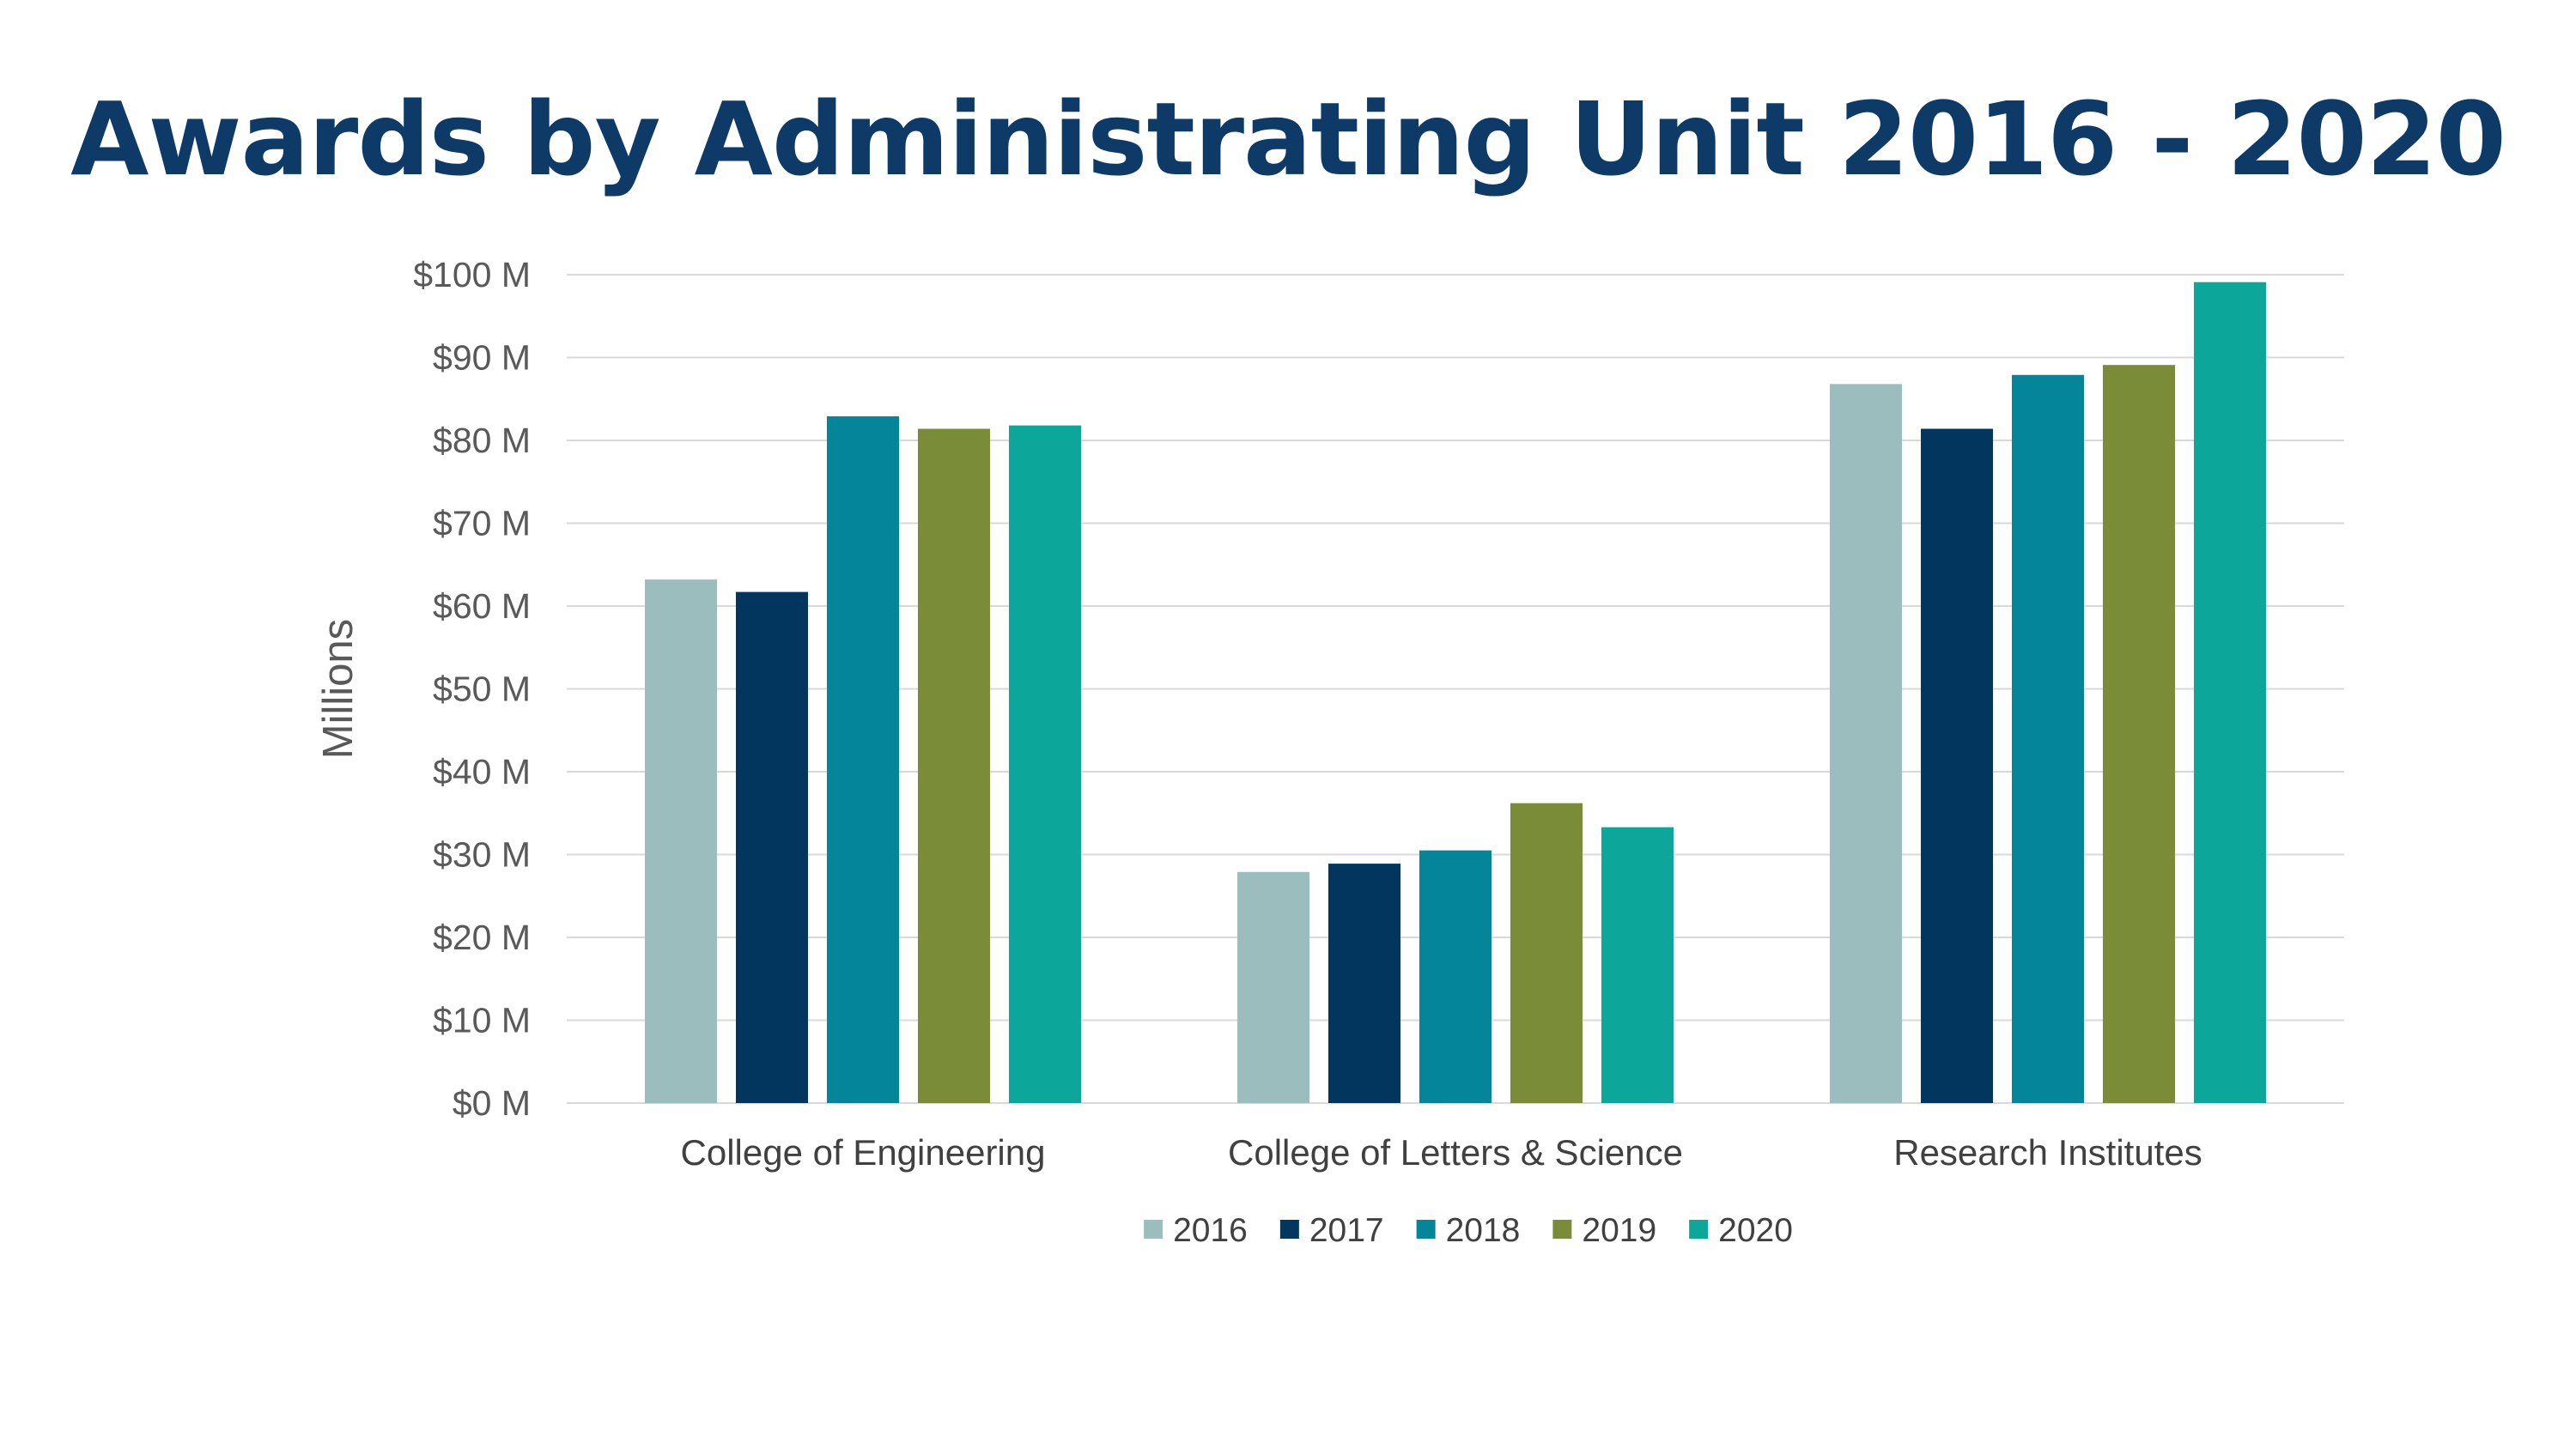 The image size is (2576, 1449). I want to click on x-category-label: Research Institutes, so click(2048, 1152).